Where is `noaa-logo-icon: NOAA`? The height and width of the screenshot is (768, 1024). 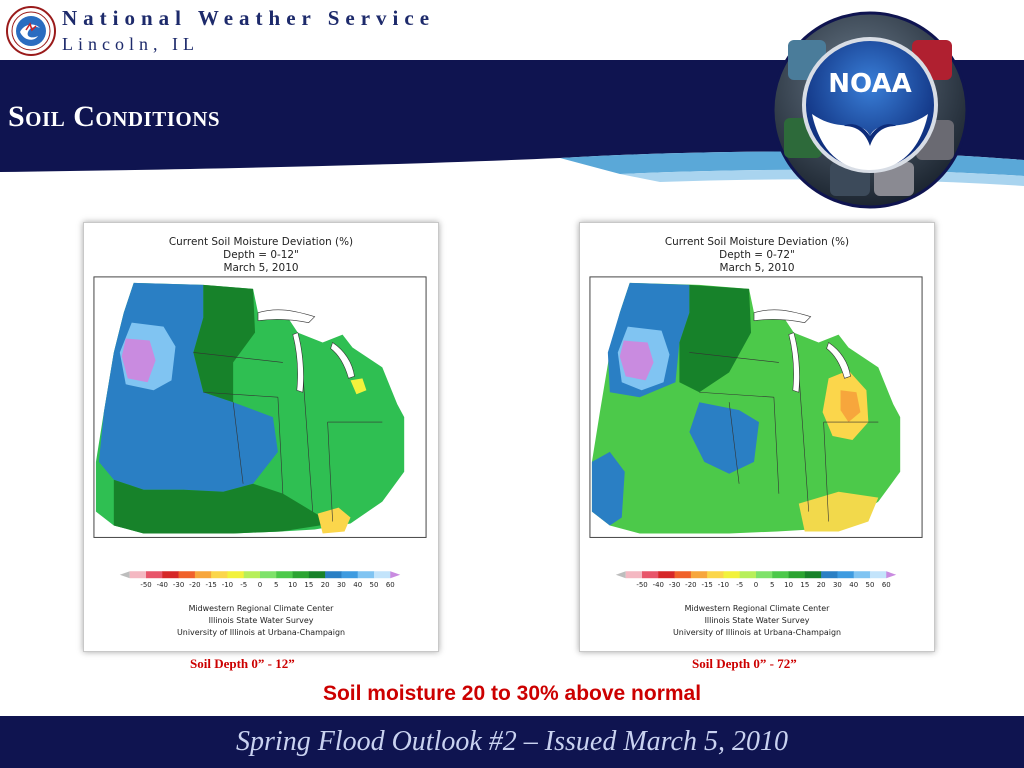 noaa-logo-icon: NOAA is located at coordinates (870, 110).